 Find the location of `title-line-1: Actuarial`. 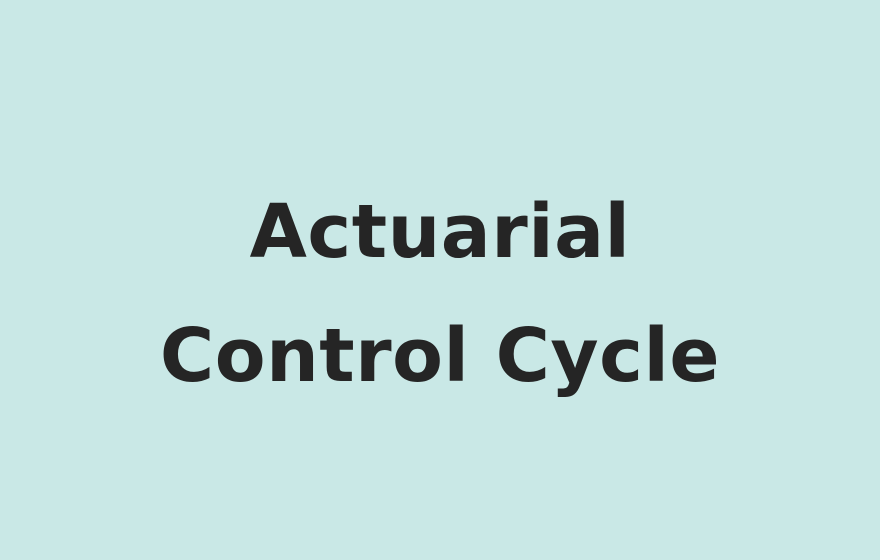

title-line-1: Actuarial is located at coordinates (440, 232).